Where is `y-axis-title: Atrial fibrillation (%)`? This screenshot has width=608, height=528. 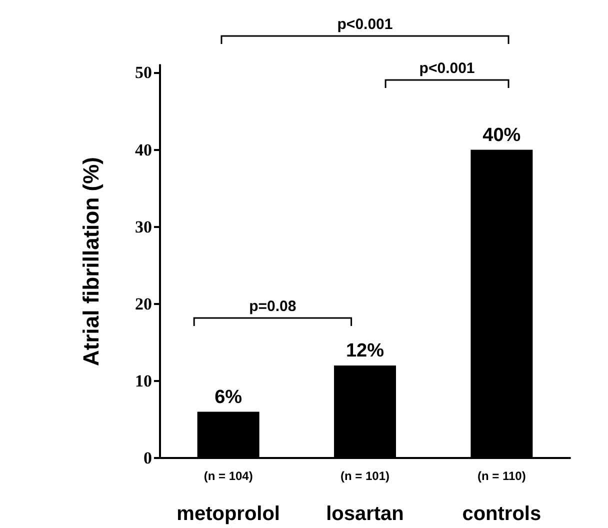 y-axis-title: Atrial fibrillation (%) is located at coordinates (91, 261).